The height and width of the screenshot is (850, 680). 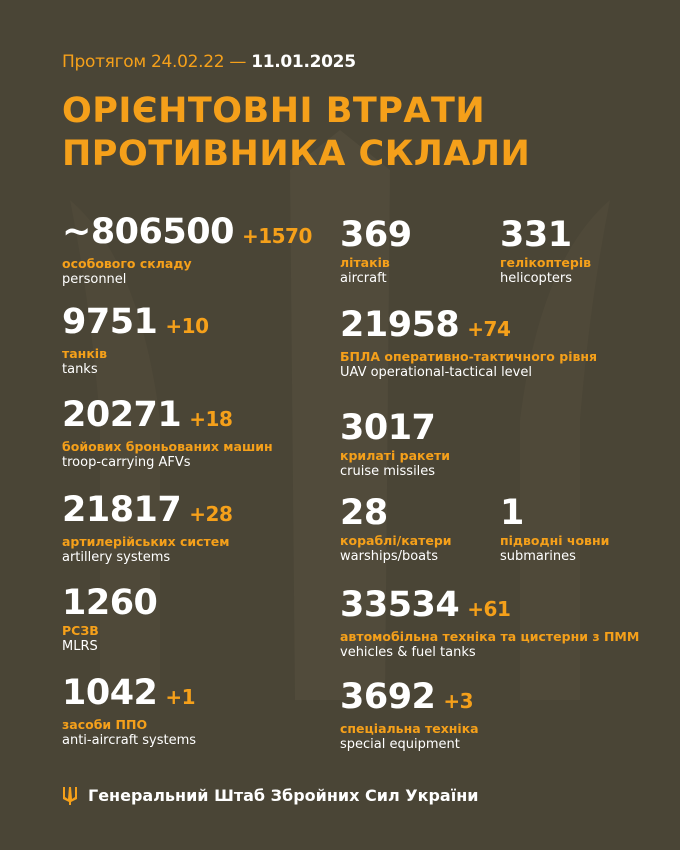 I want to click on value: 9751, so click(x=110, y=322).